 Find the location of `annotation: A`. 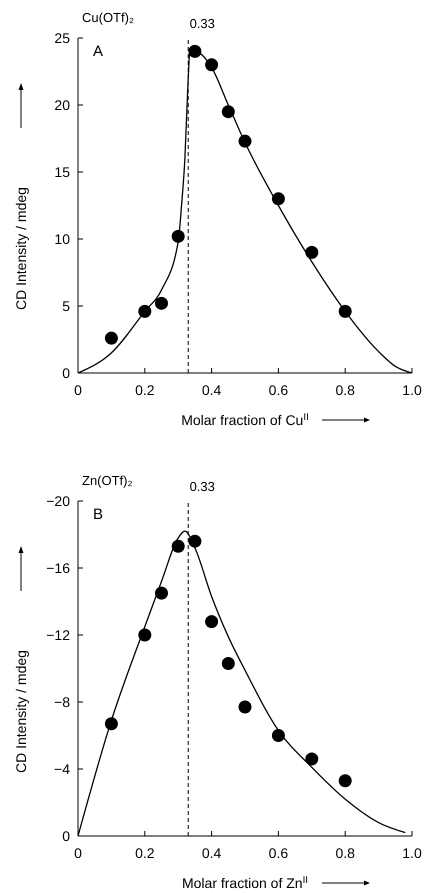

annotation: A is located at coordinates (98, 51).